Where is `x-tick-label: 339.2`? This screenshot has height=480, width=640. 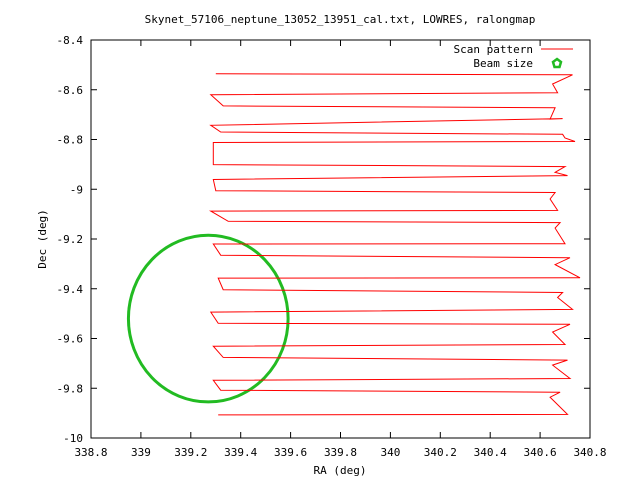 x-tick-label: 339.2 is located at coordinates (190, 452).